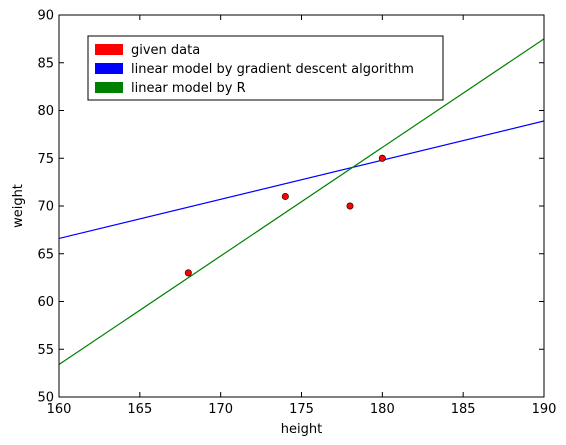 Image resolution: width=566 pixels, height=445 pixels. Describe the element at coordinates (301, 429) in the screenshot. I see `x-axis-label: height` at that location.